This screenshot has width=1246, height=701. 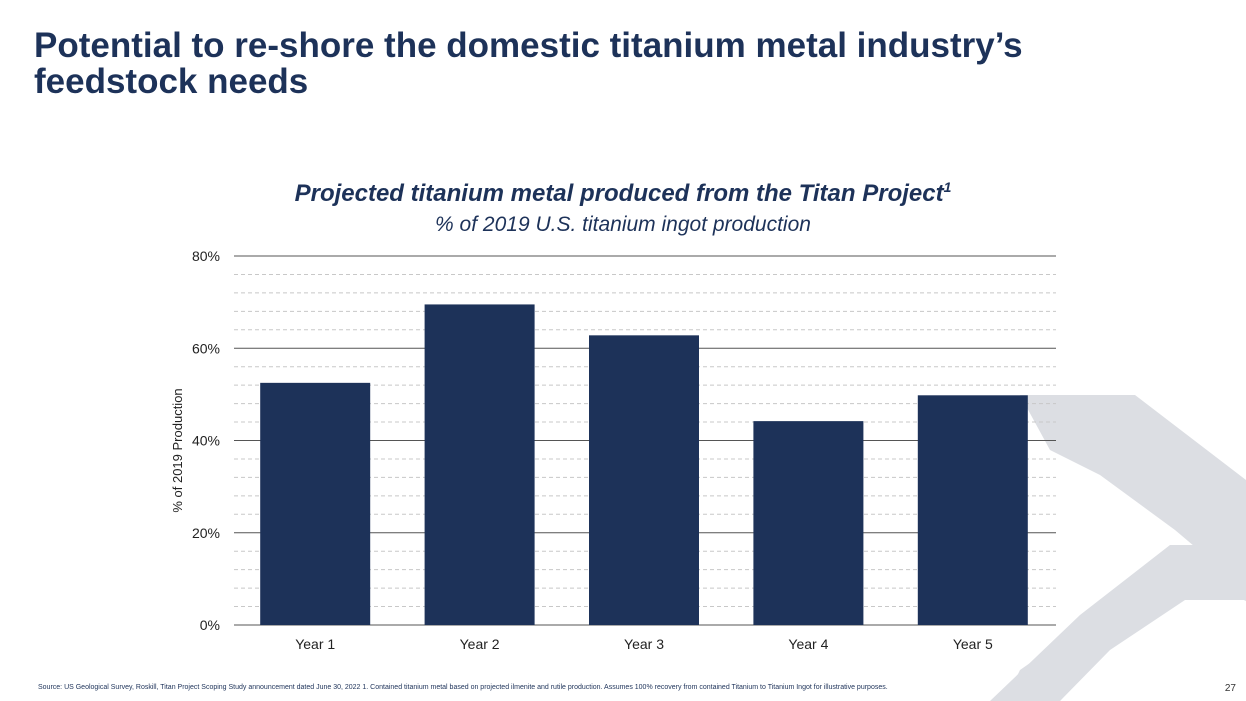 What do you see at coordinates (947, 187) in the screenshot?
I see `chart-title-footnote-marker: 1` at bounding box center [947, 187].